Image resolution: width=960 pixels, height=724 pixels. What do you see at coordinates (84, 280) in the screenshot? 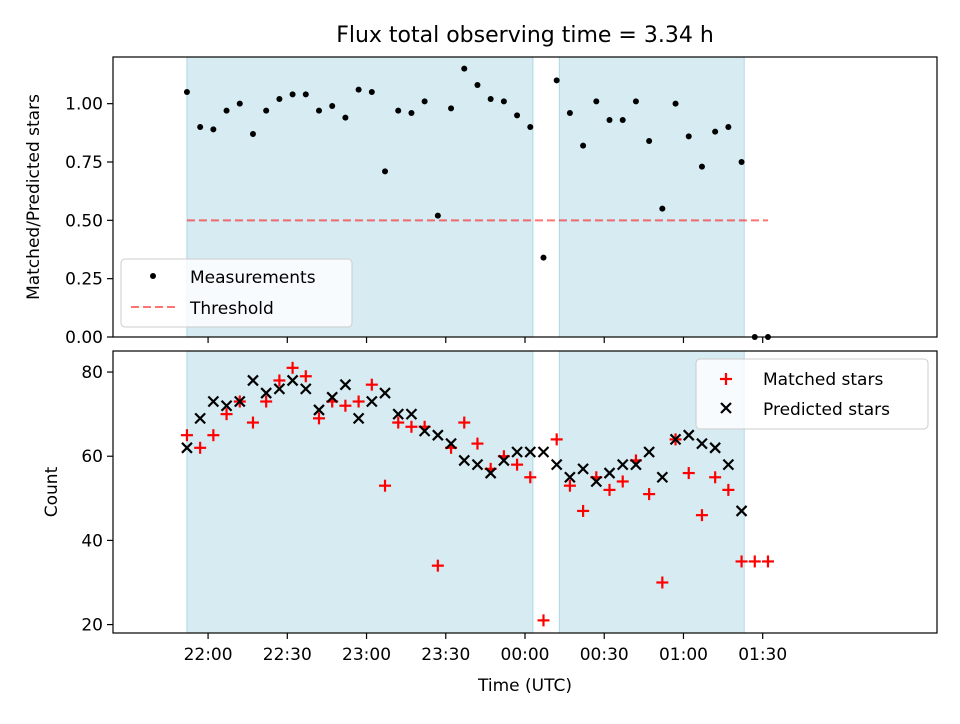
I see `top-y-tick-label: 0.25` at bounding box center [84, 280].